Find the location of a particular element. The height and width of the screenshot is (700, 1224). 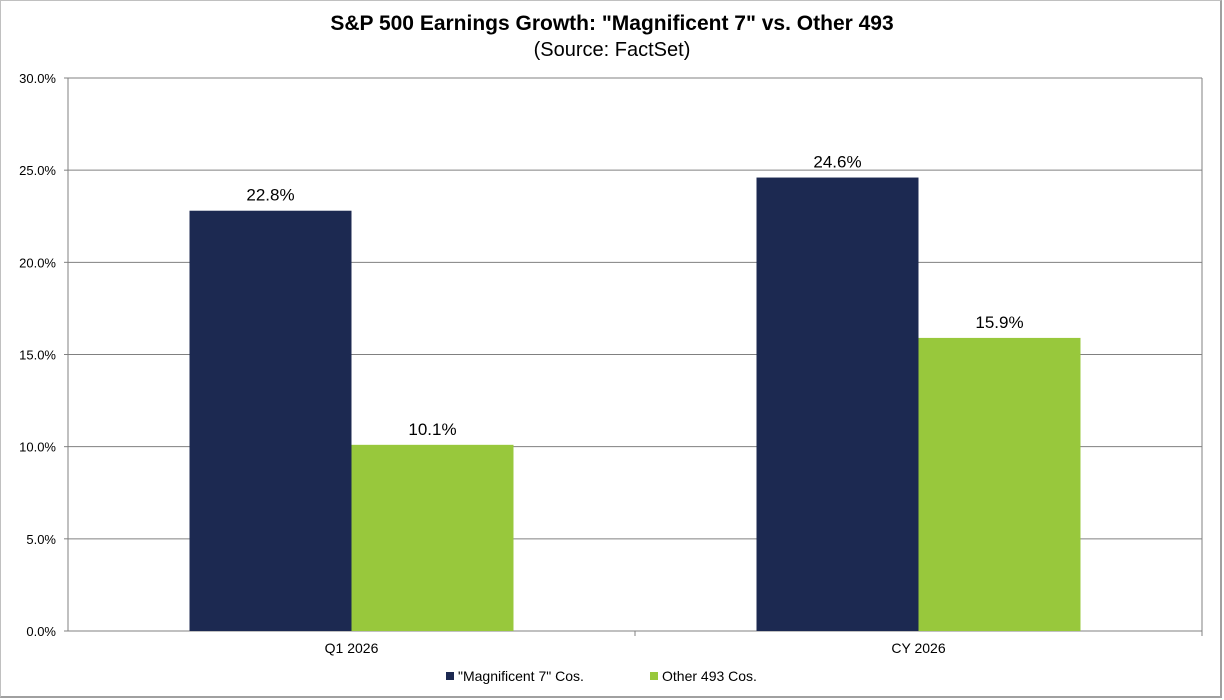

y-tick-label: 25.0% is located at coordinates (37, 170).